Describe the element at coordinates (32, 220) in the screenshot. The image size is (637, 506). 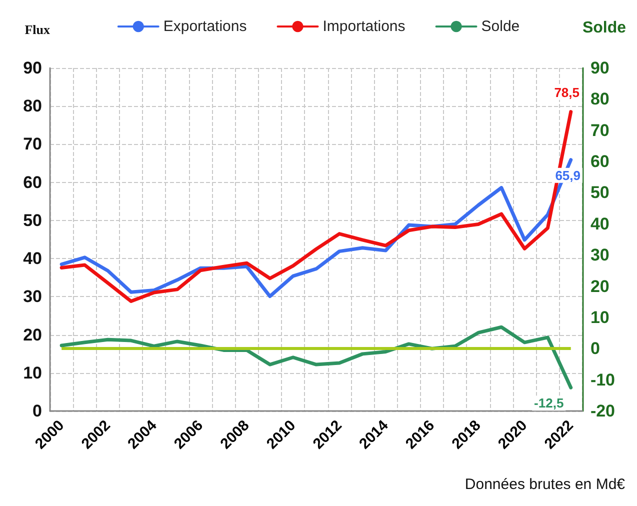
I see `y-tick-label: 50` at that location.